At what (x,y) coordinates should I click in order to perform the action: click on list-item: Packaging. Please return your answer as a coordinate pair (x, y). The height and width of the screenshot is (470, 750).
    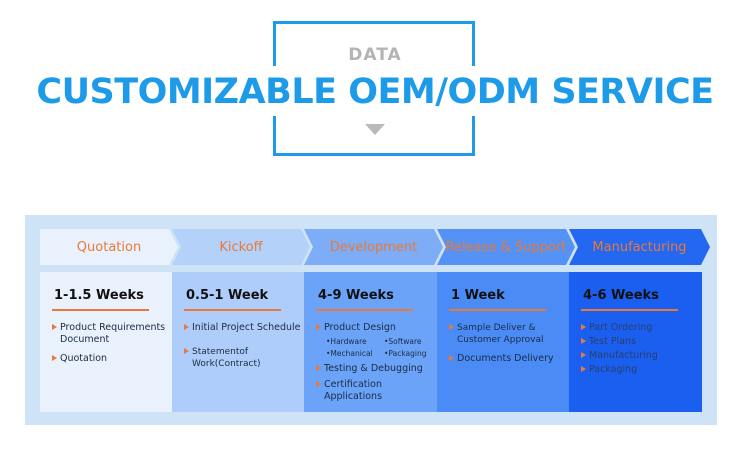
    Looking at the image, I should click on (641, 370).